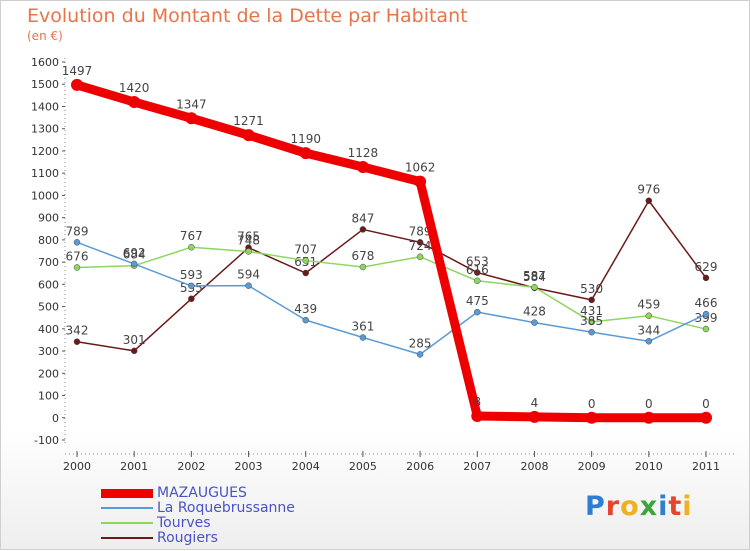  What do you see at coordinates (363, 153) in the screenshot?
I see `data-label: 1128` at bounding box center [363, 153].